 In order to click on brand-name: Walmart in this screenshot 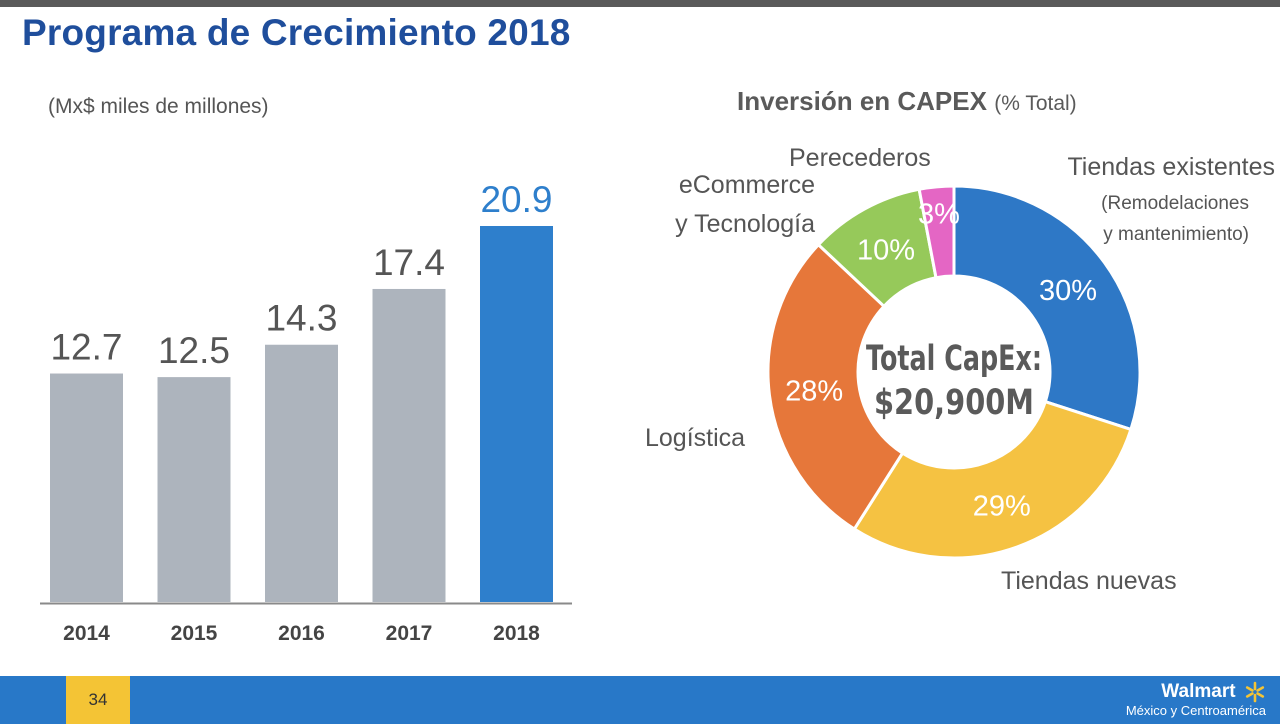, I will do `click(1198, 691)`.